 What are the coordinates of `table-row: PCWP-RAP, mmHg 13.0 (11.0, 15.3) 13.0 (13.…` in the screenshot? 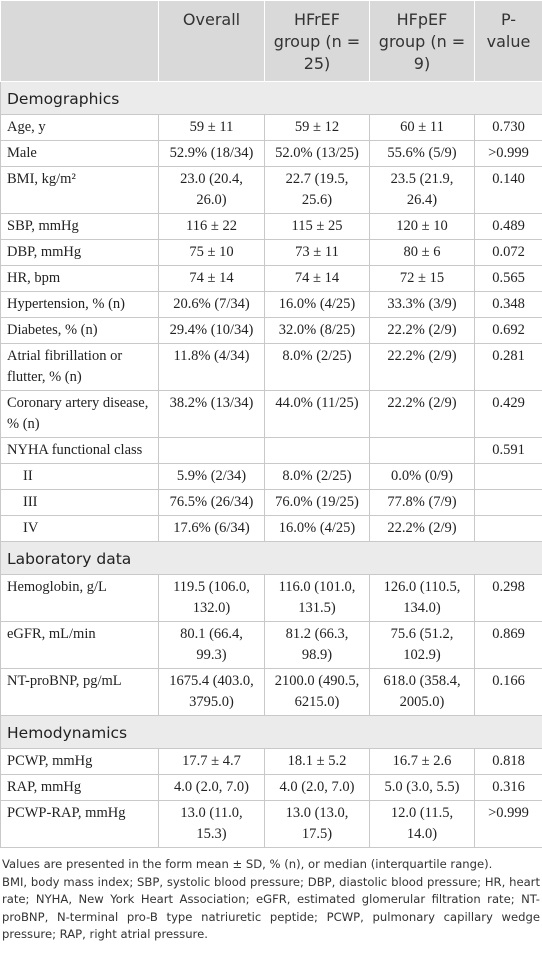 It's located at (271, 824).